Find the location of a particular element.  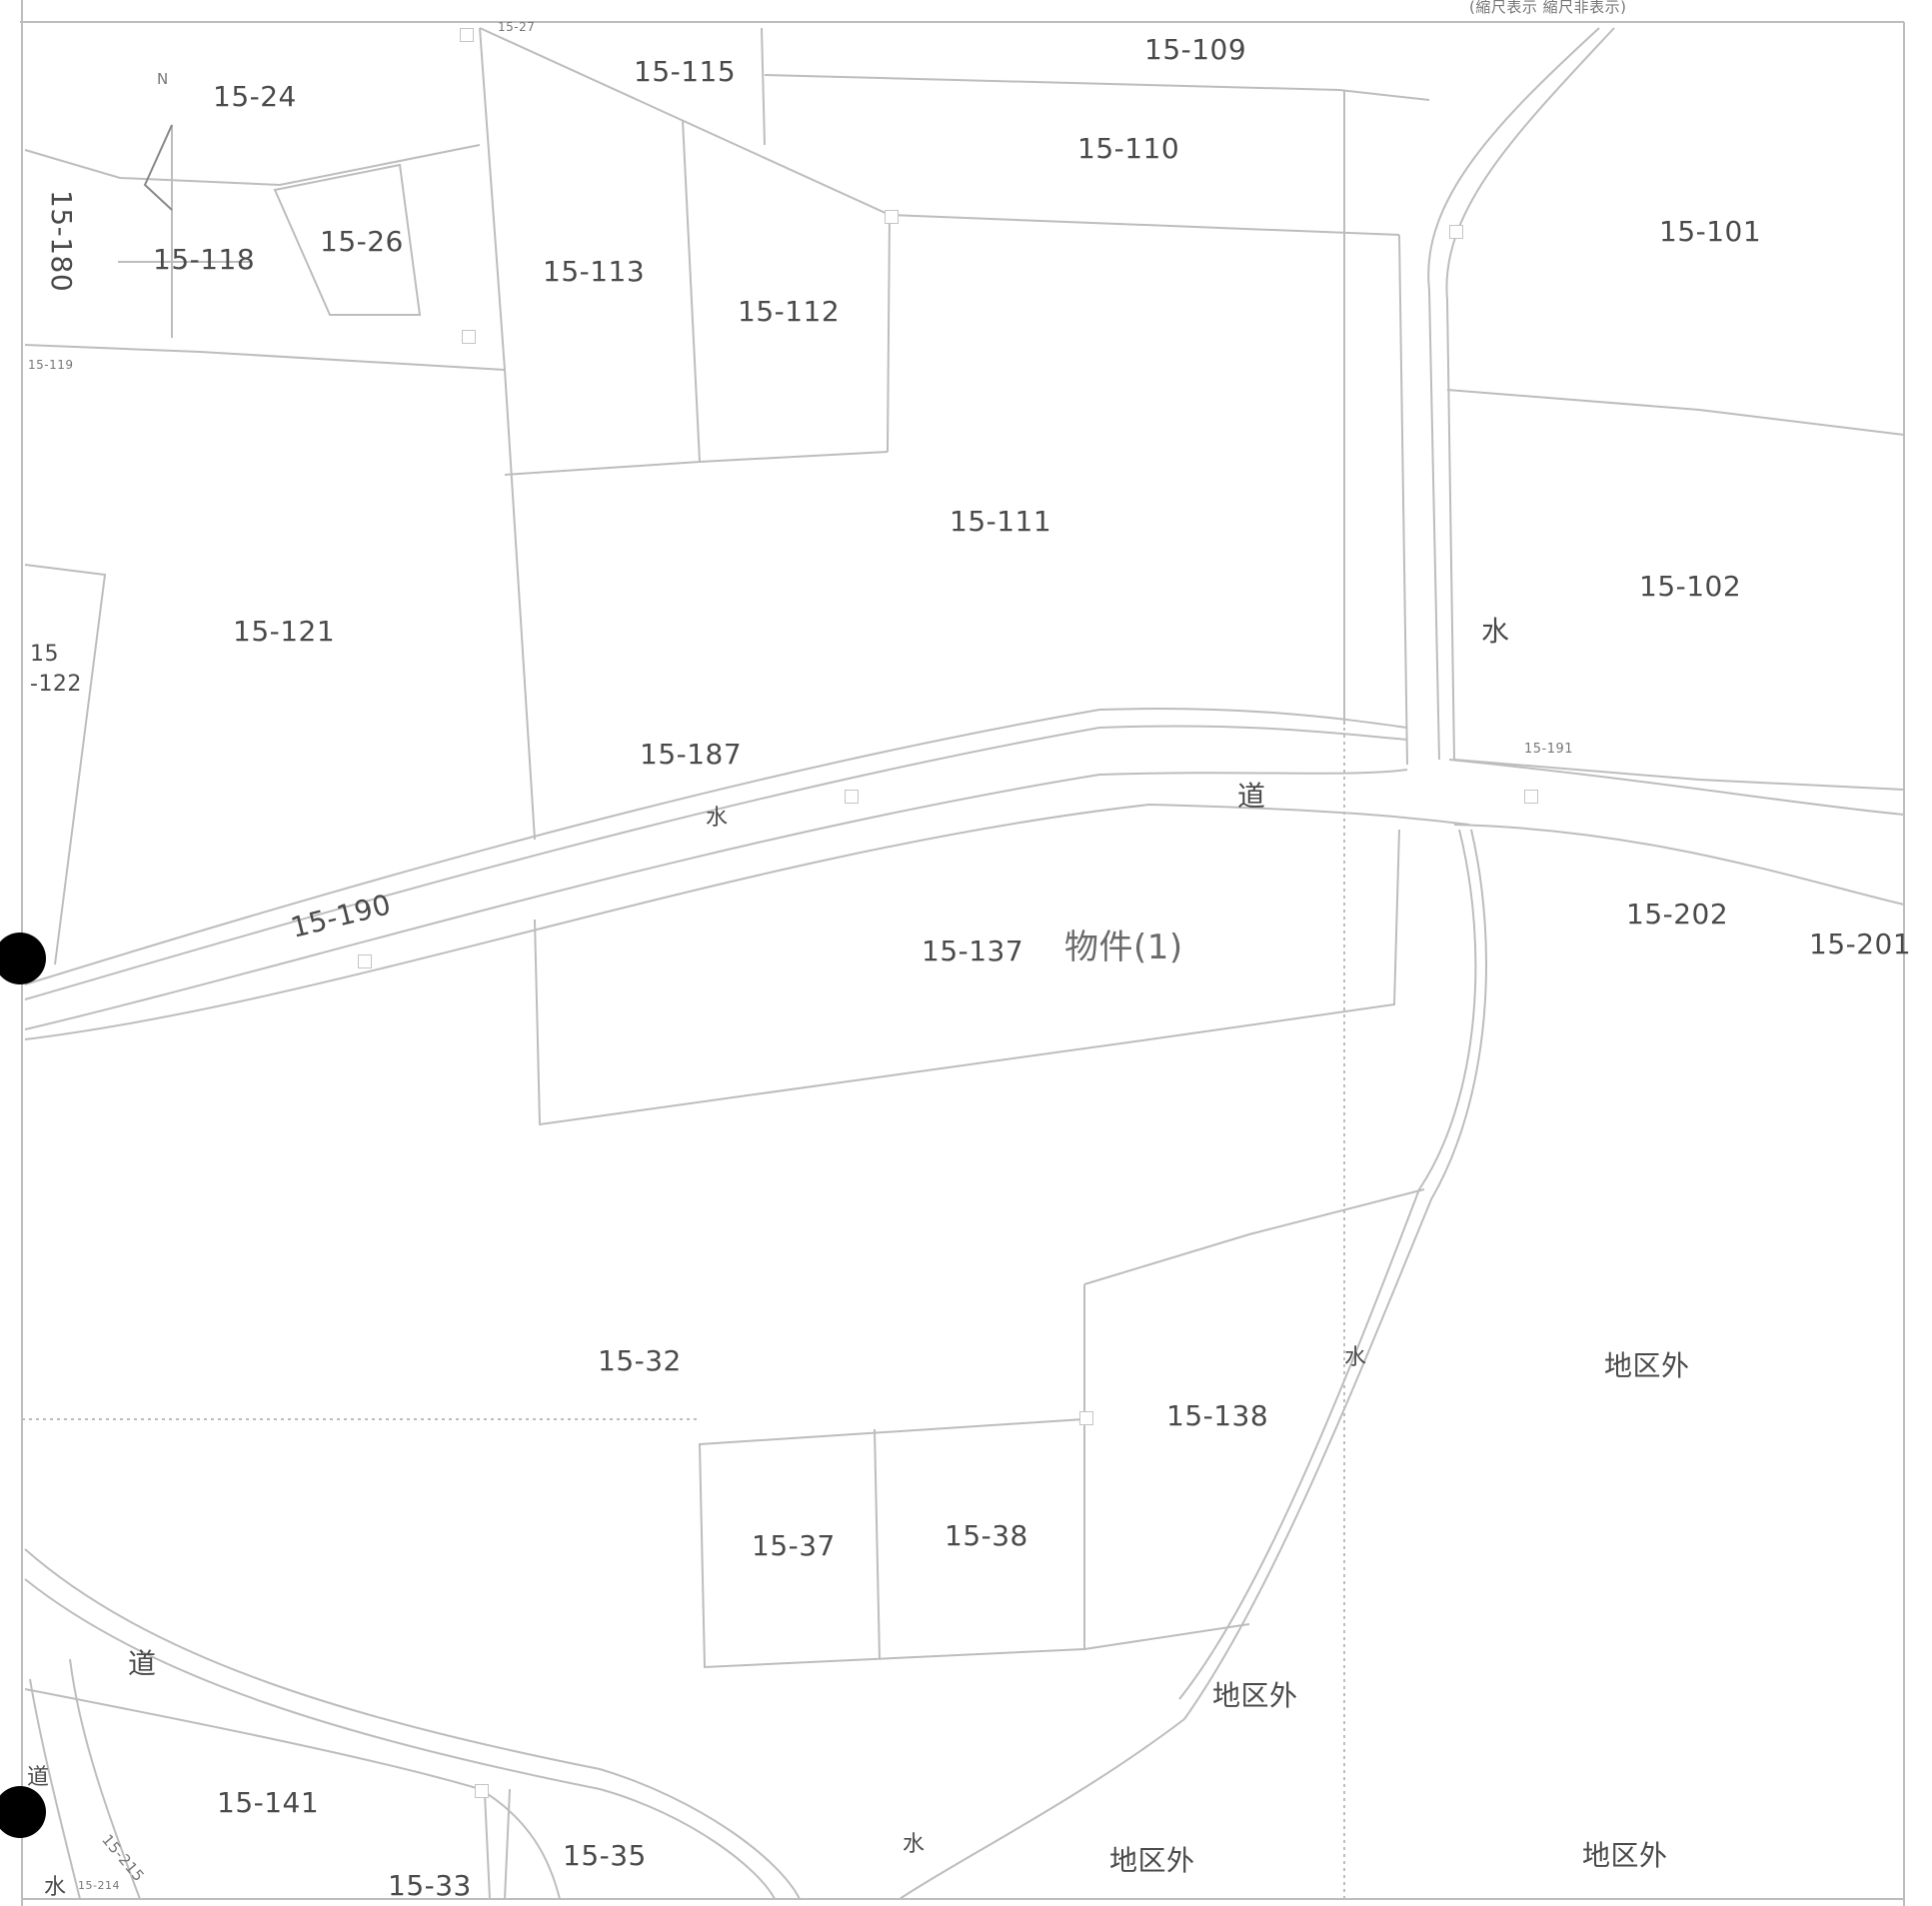

parcel-label-15-191: 15-191 is located at coordinates (1549, 749).